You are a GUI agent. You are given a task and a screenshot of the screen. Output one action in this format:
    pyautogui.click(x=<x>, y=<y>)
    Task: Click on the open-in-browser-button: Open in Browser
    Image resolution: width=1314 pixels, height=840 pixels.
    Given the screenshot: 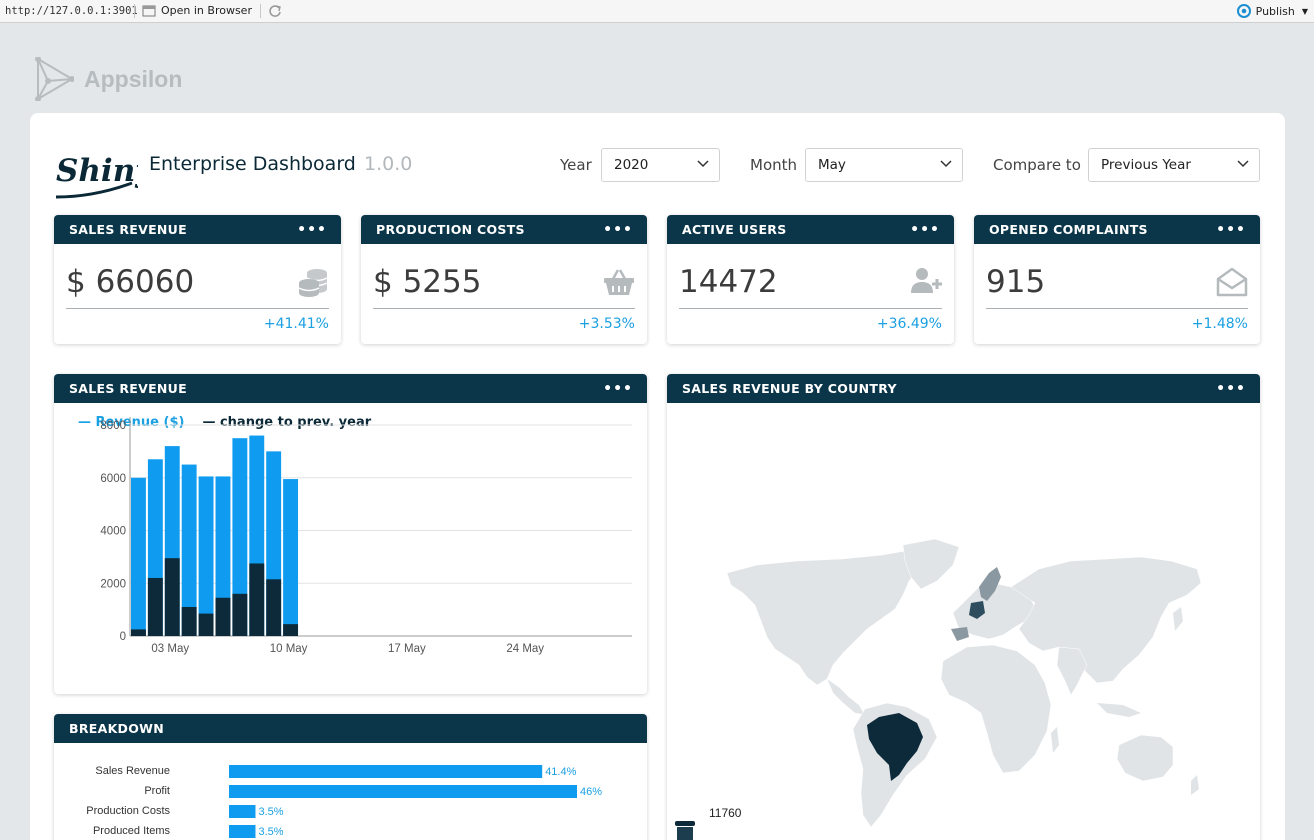 What is the action you would take?
    pyautogui.click(x=197, y=10)
    